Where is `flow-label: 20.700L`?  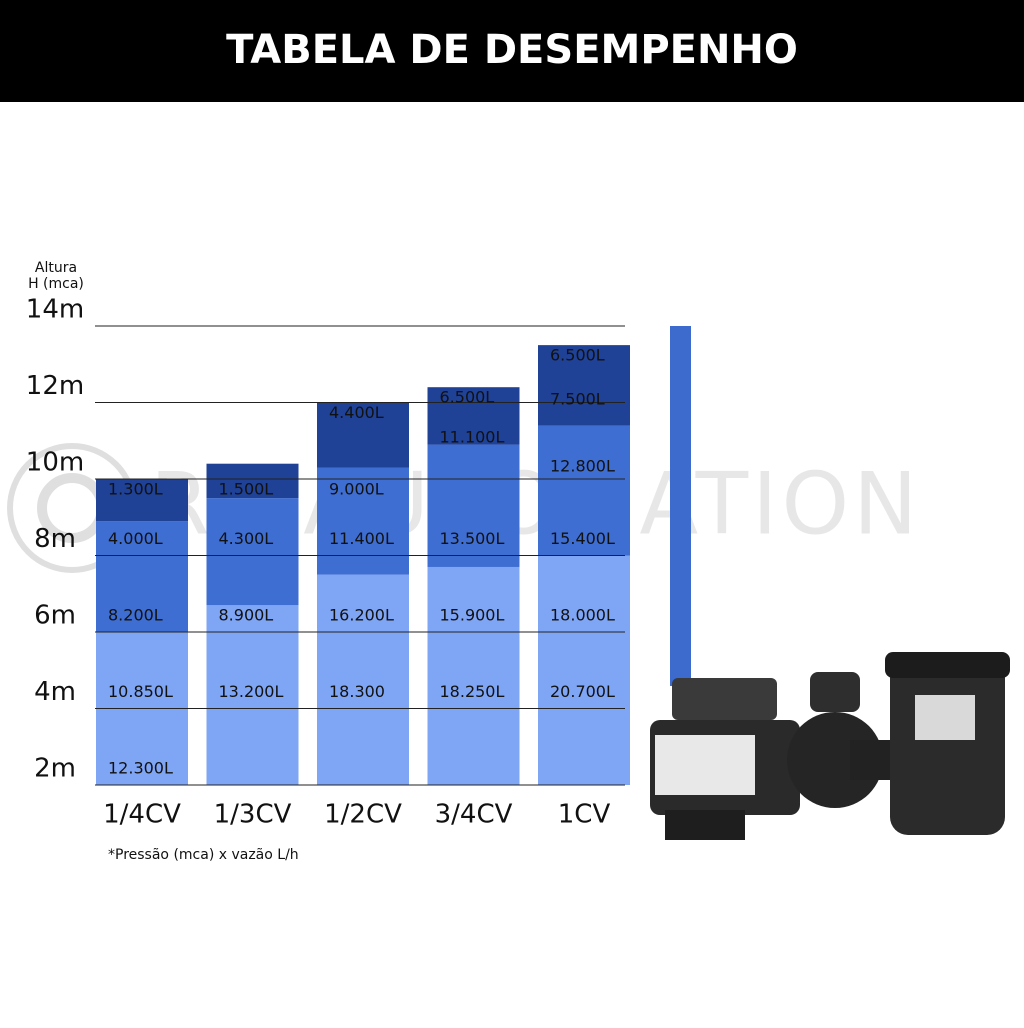 flow-label: 20.700L is located at coordinates (582, 691).